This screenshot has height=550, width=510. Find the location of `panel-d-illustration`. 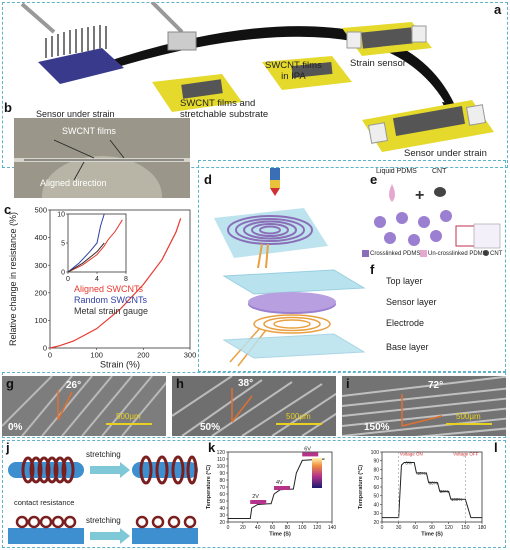

panel-d-illustration is located at coordinates (271, 218).